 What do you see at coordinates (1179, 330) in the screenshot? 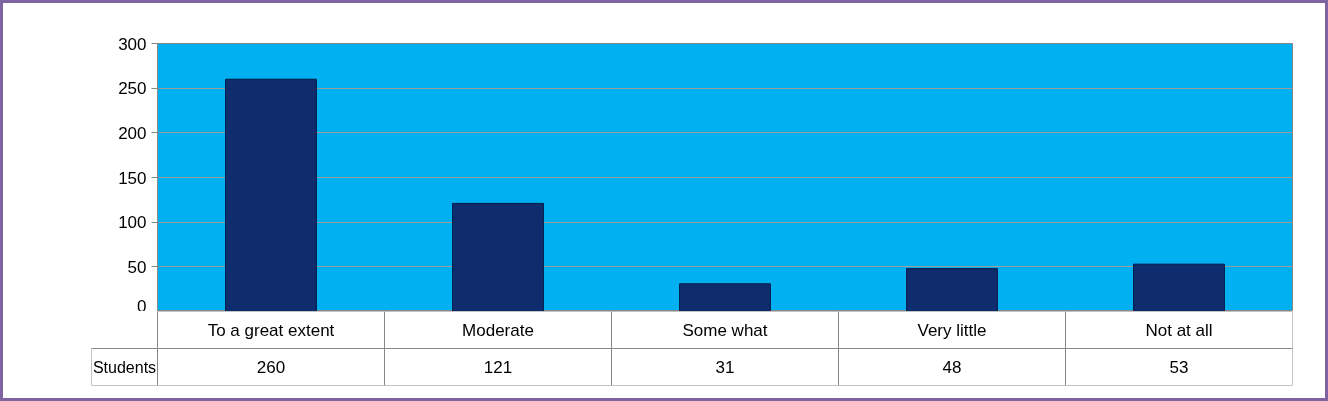
I see `x-tick-label: Not at all` at bounding box center [1179, 330].